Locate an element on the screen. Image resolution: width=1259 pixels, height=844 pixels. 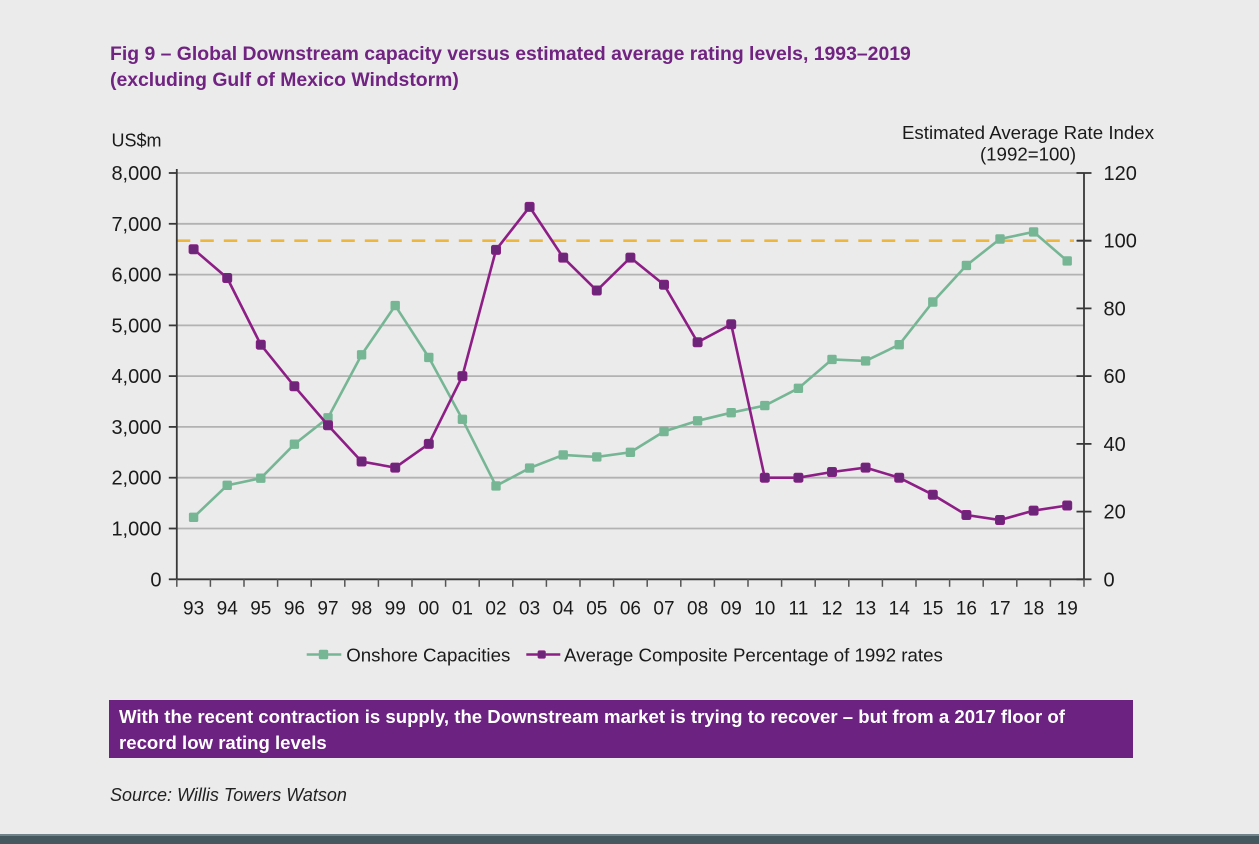
svg-text: 08 is located at coordinates (697, 609).